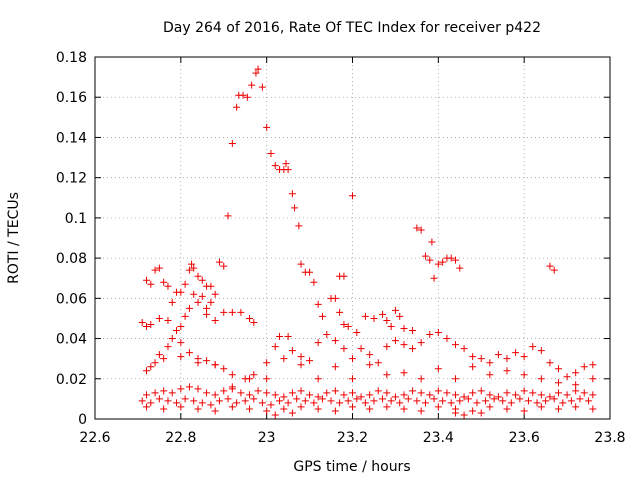  Describe the element at coordinates (14, 238) in the screenshot. I see `y-axis-label: ROTI / TECUs` at that location.